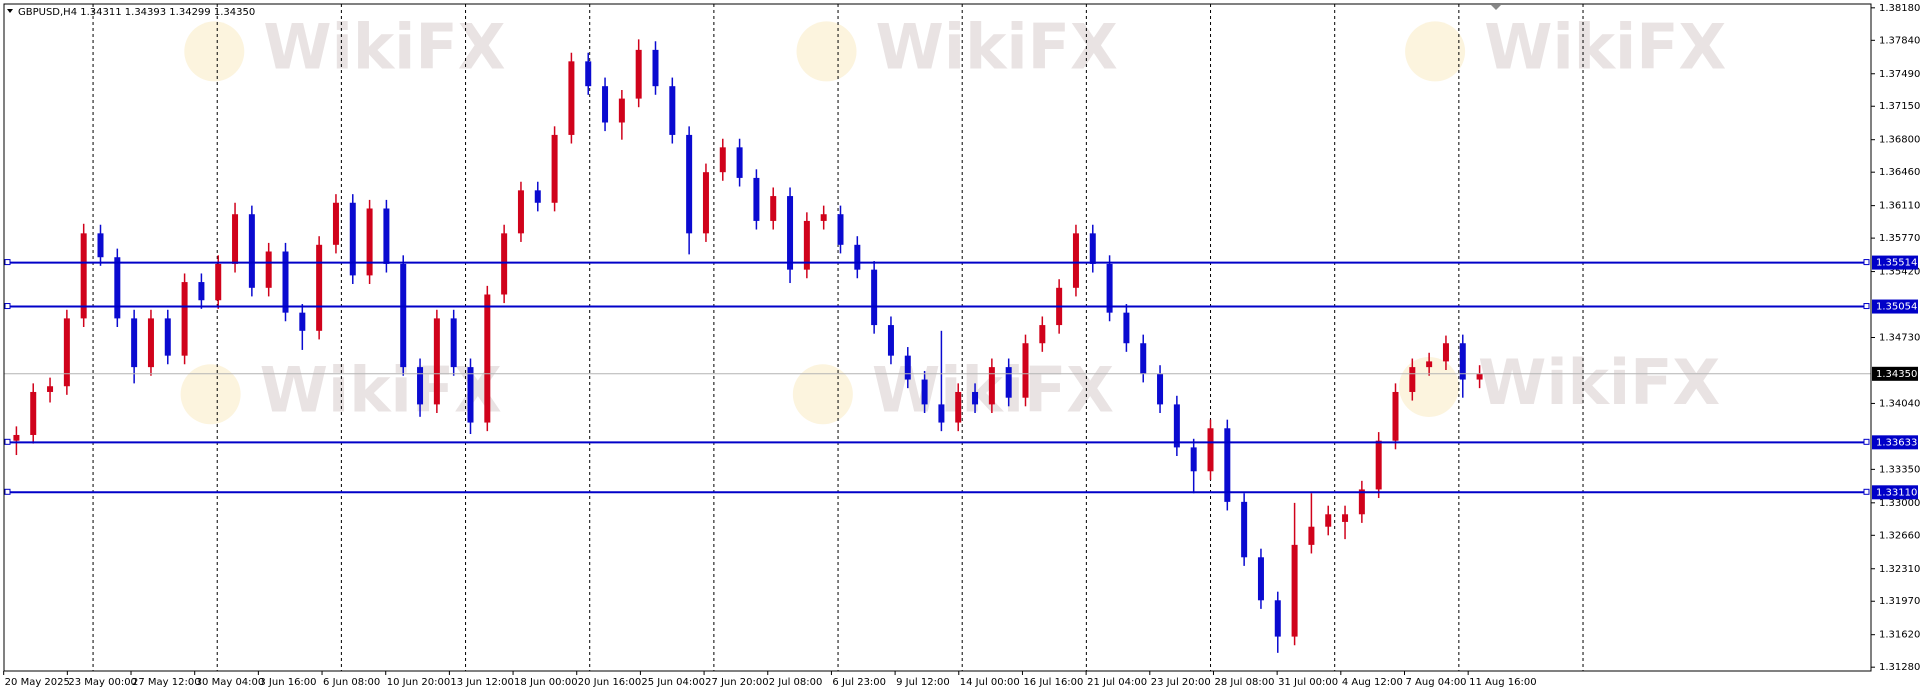 The width and height of the screenshot is (1920, 694). Describe the element at coordinates (230, 682) in the screenshot. I see `x-tick-label: 30 May 04:00` at that location.